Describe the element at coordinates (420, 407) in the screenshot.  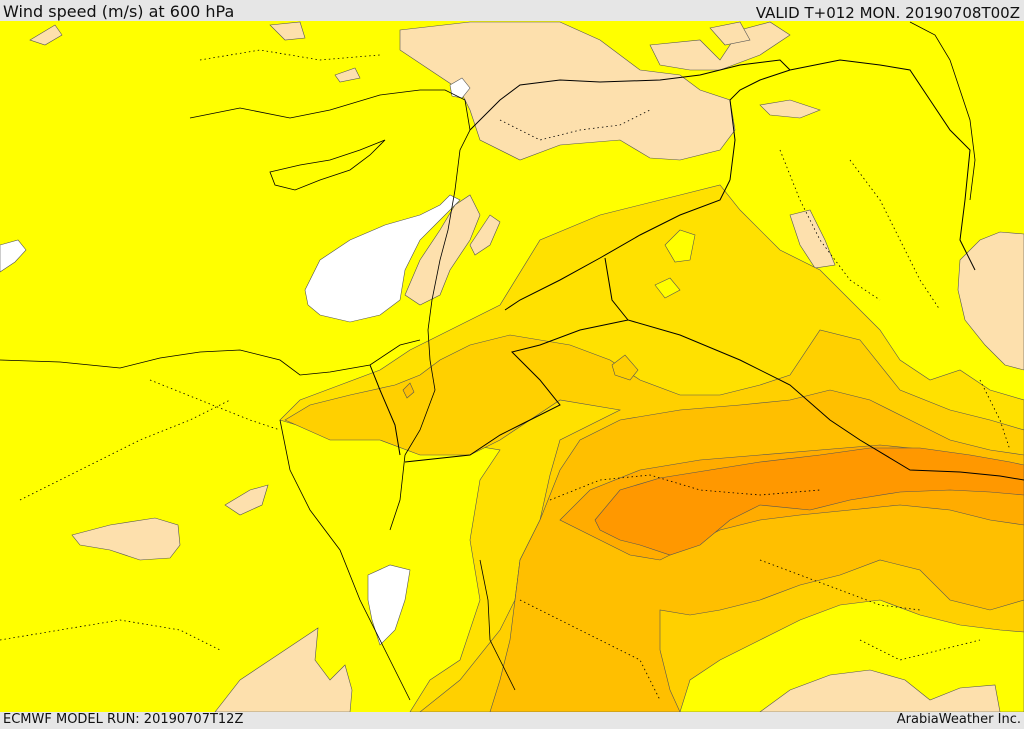
I see `aqaba-coast` at that location.